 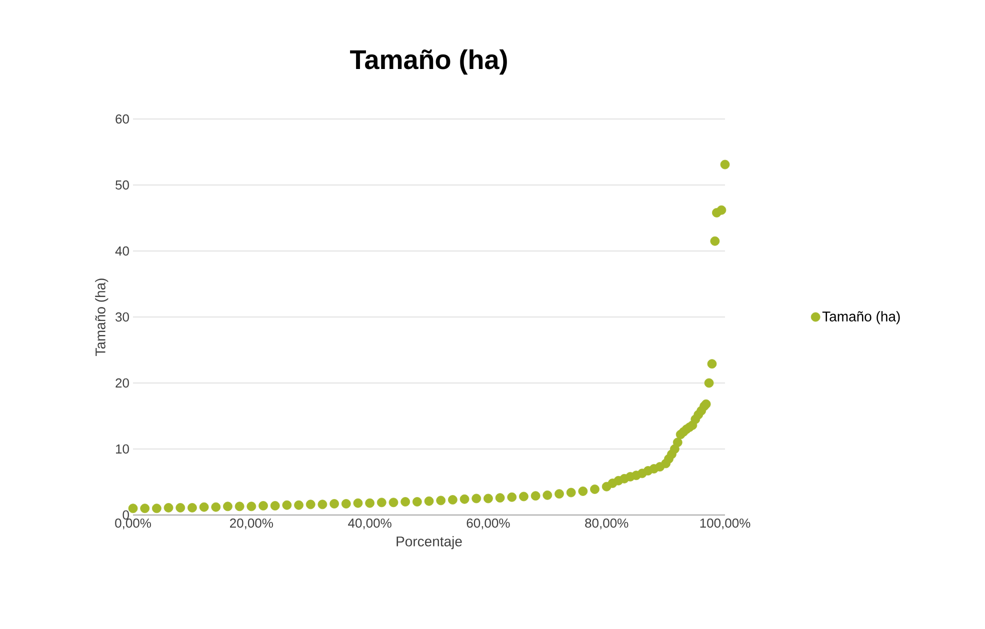 I want to click on x-tick-label: 40,00%, so click(x=370, y=524).